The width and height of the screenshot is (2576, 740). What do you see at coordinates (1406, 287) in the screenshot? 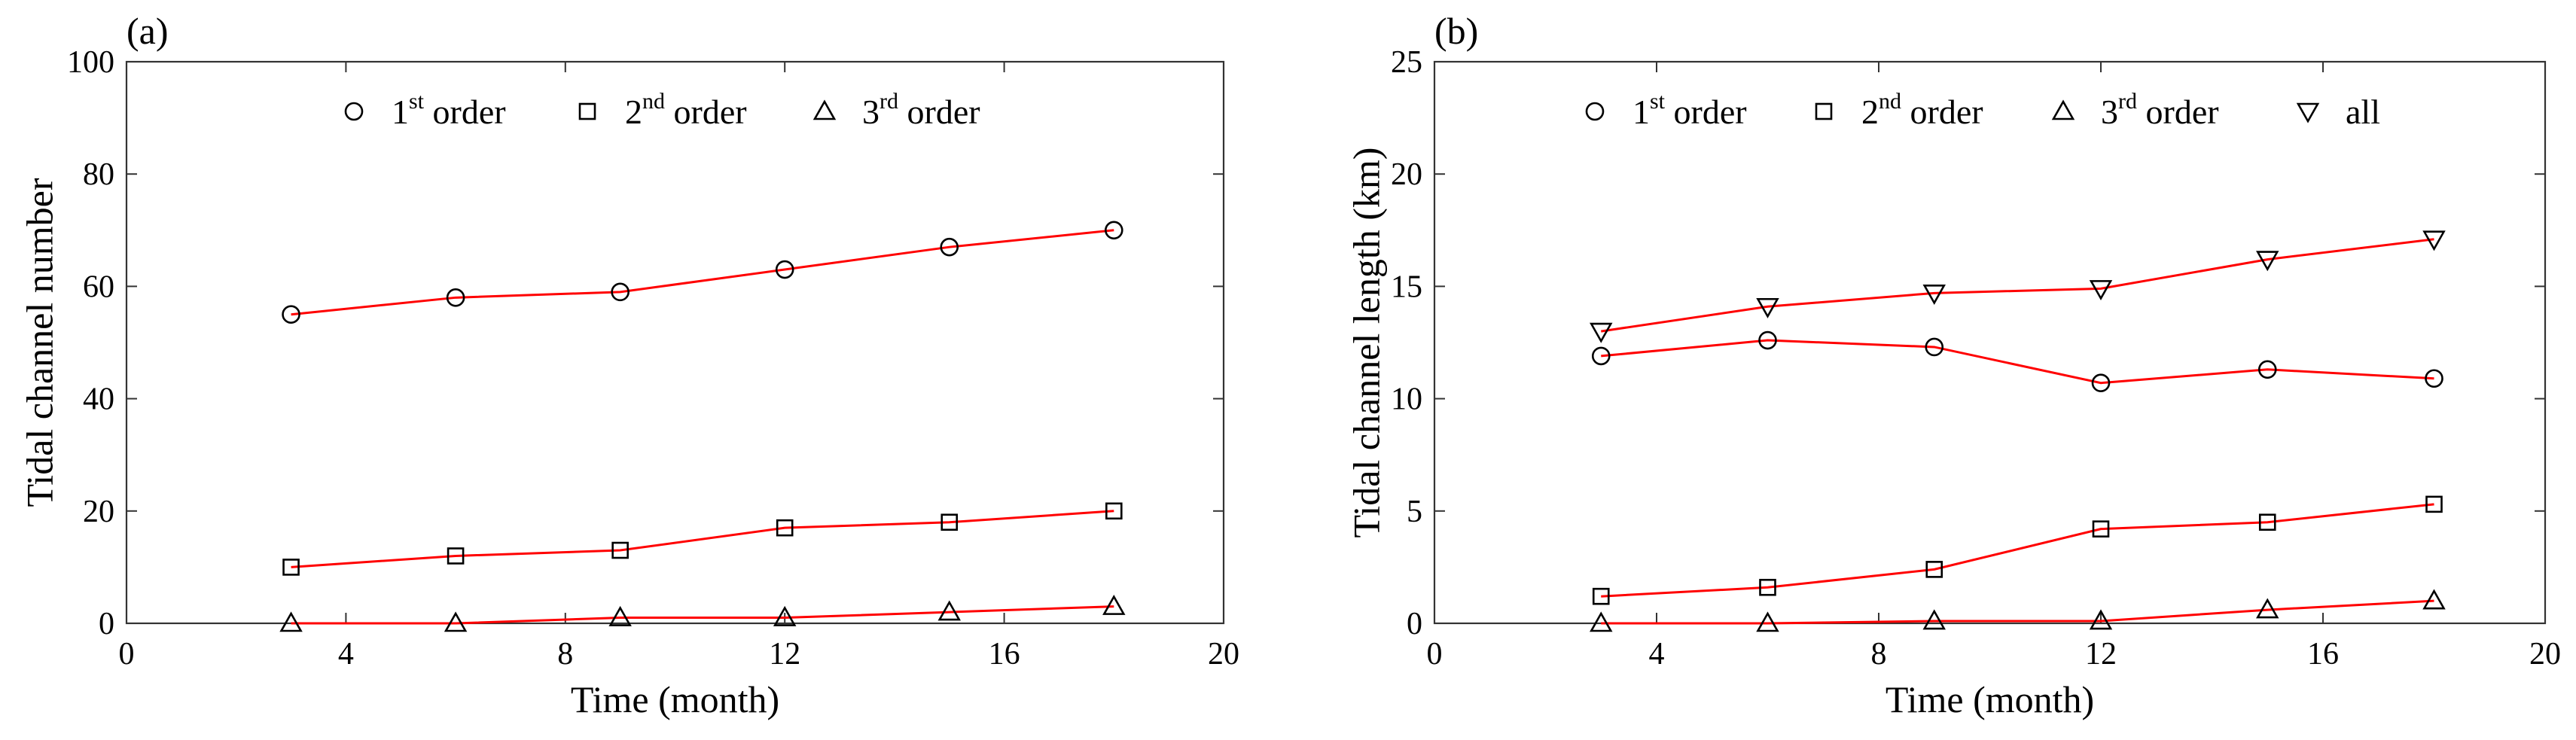
I see `y-tick-label: 15` at bounding box center [1406, 287].